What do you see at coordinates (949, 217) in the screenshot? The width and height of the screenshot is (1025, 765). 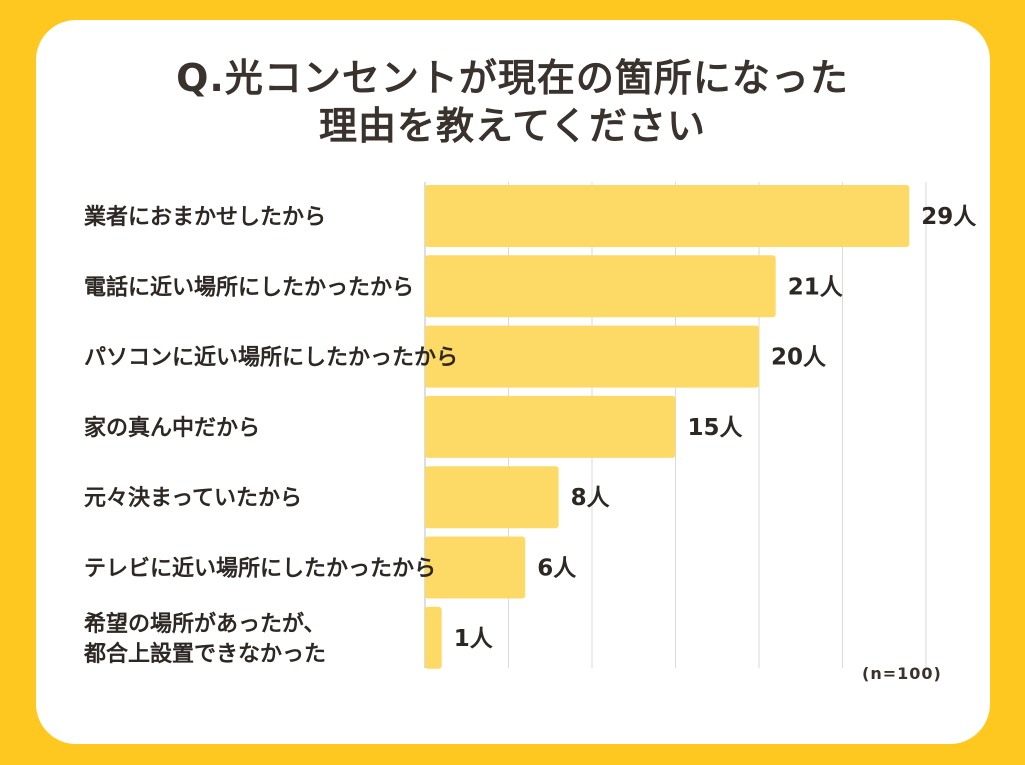 I see `value-label: 29人` at bounding box center [949, 217].